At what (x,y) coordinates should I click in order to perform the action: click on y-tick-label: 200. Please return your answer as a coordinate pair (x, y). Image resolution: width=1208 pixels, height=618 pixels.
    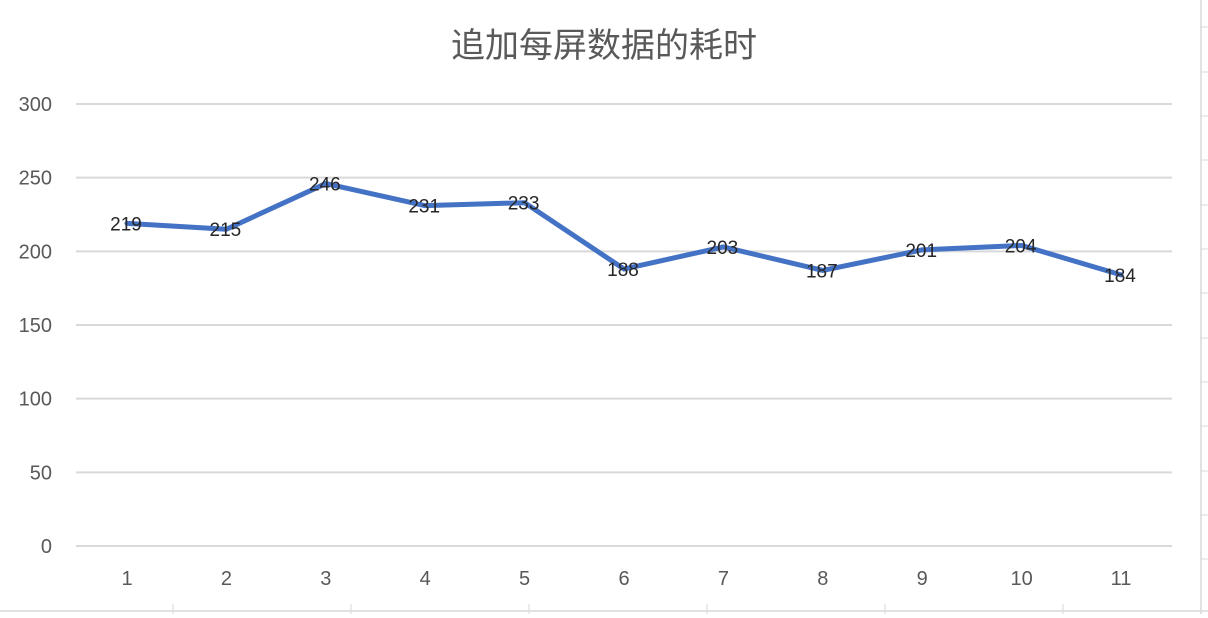
    Looking at the image, I should click on (35, 252).